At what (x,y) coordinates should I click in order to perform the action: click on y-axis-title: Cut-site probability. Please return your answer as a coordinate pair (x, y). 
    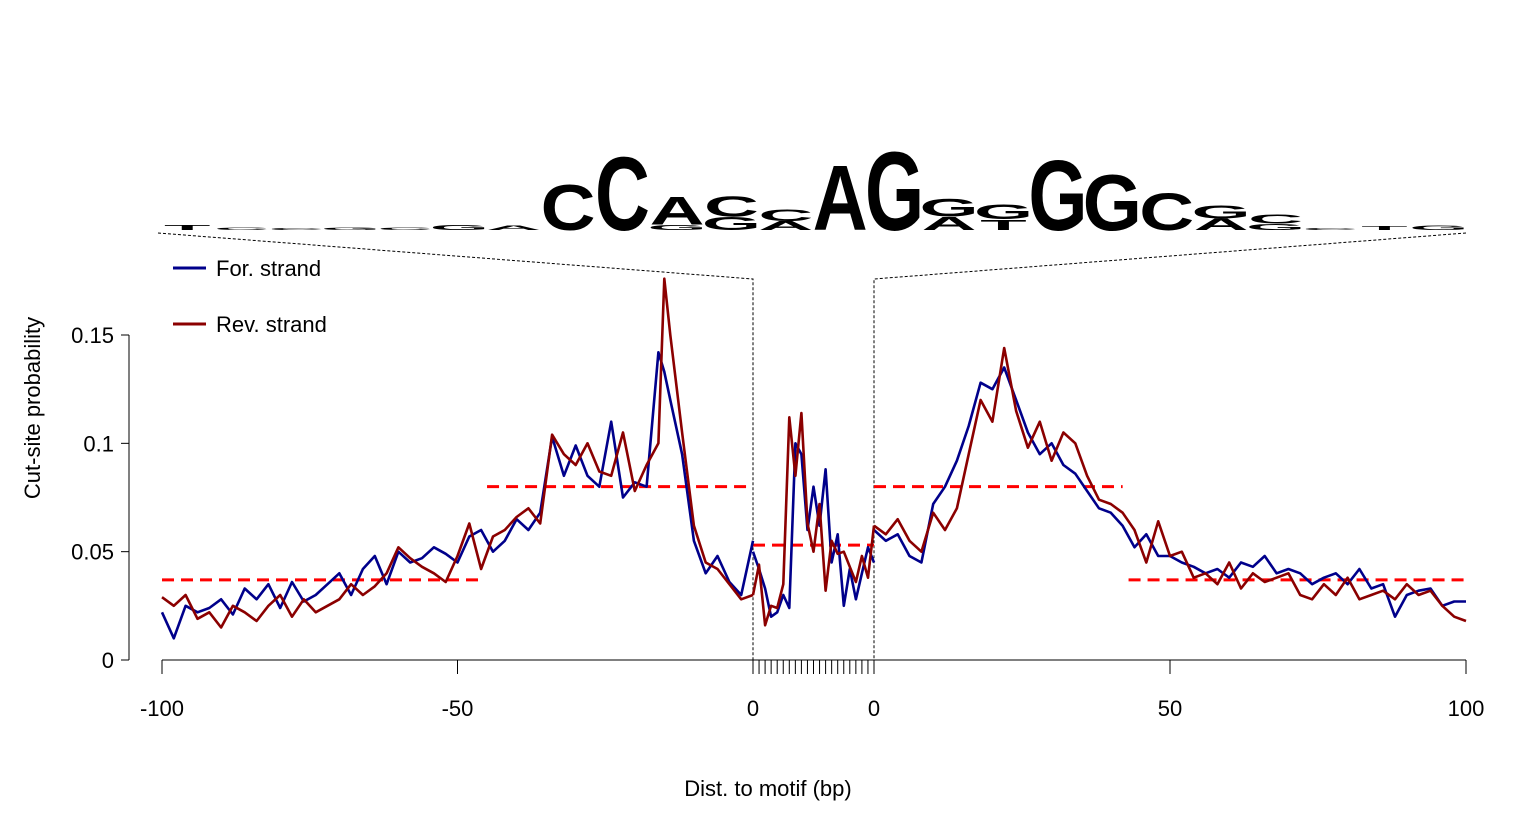
    Looking at the image, I should click on (32, 408).